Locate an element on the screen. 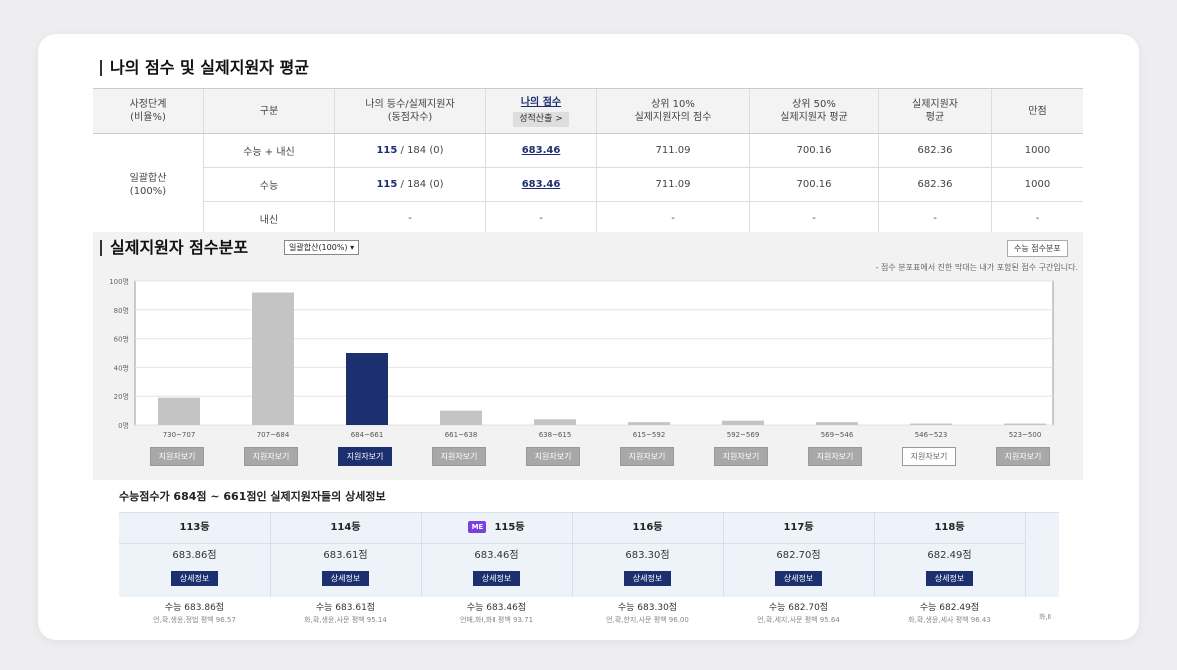 Image resolution: width=1177 pixels, height=670 pixels. footer-score: 수능 683.46점 is located at coordinates (496, 608).